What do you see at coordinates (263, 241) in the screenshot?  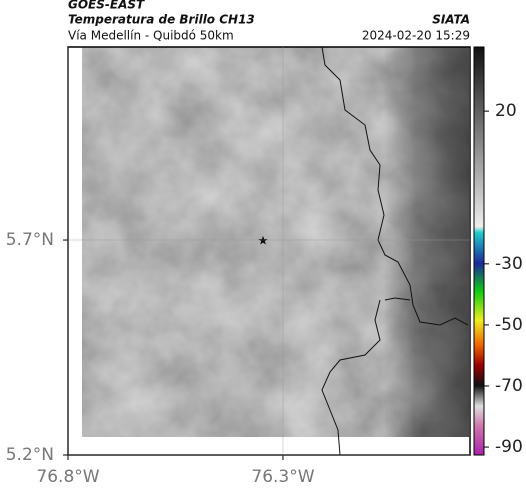 I see `location-marker: ★` at bounding box center [263, 241].